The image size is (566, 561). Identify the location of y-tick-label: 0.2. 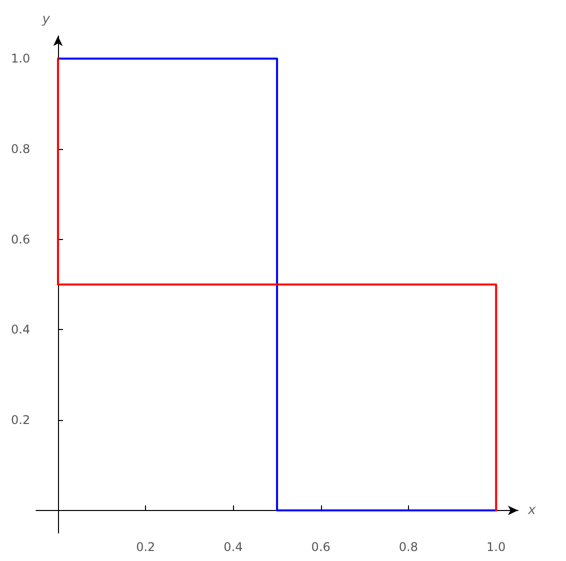
(20, 420).